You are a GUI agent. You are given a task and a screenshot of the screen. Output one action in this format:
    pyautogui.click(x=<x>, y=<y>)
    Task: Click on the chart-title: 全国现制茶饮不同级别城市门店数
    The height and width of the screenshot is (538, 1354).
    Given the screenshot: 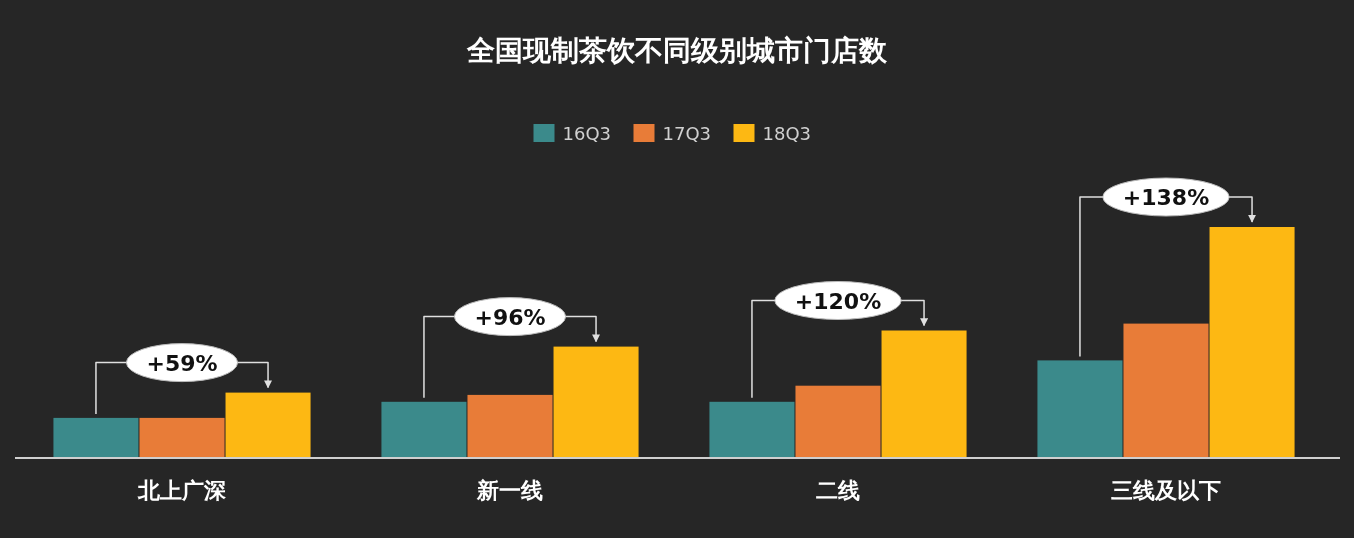 What is the action you would take?
    pyautogui.click(x=677, y=50)
    